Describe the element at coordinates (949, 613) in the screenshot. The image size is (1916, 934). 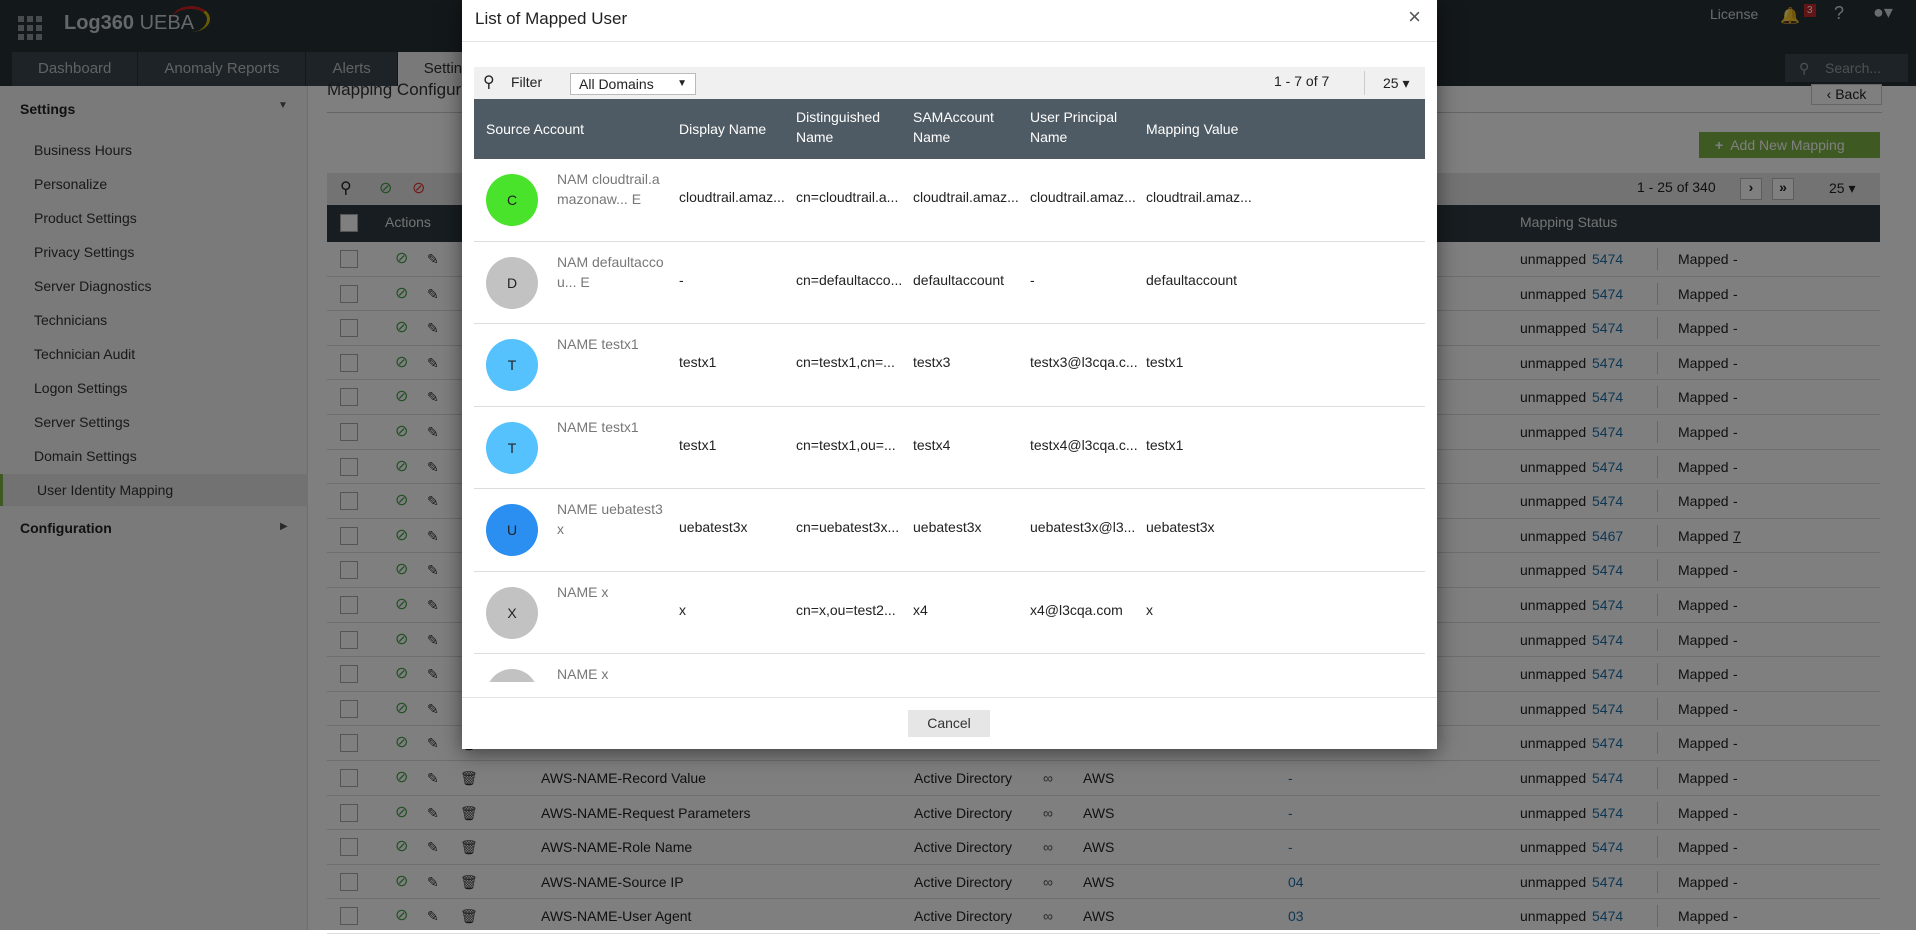
I see `mapped-user-row: X NAME x x cn=x,ou=test2... x4 x4@l3cqa.com x` at that location.